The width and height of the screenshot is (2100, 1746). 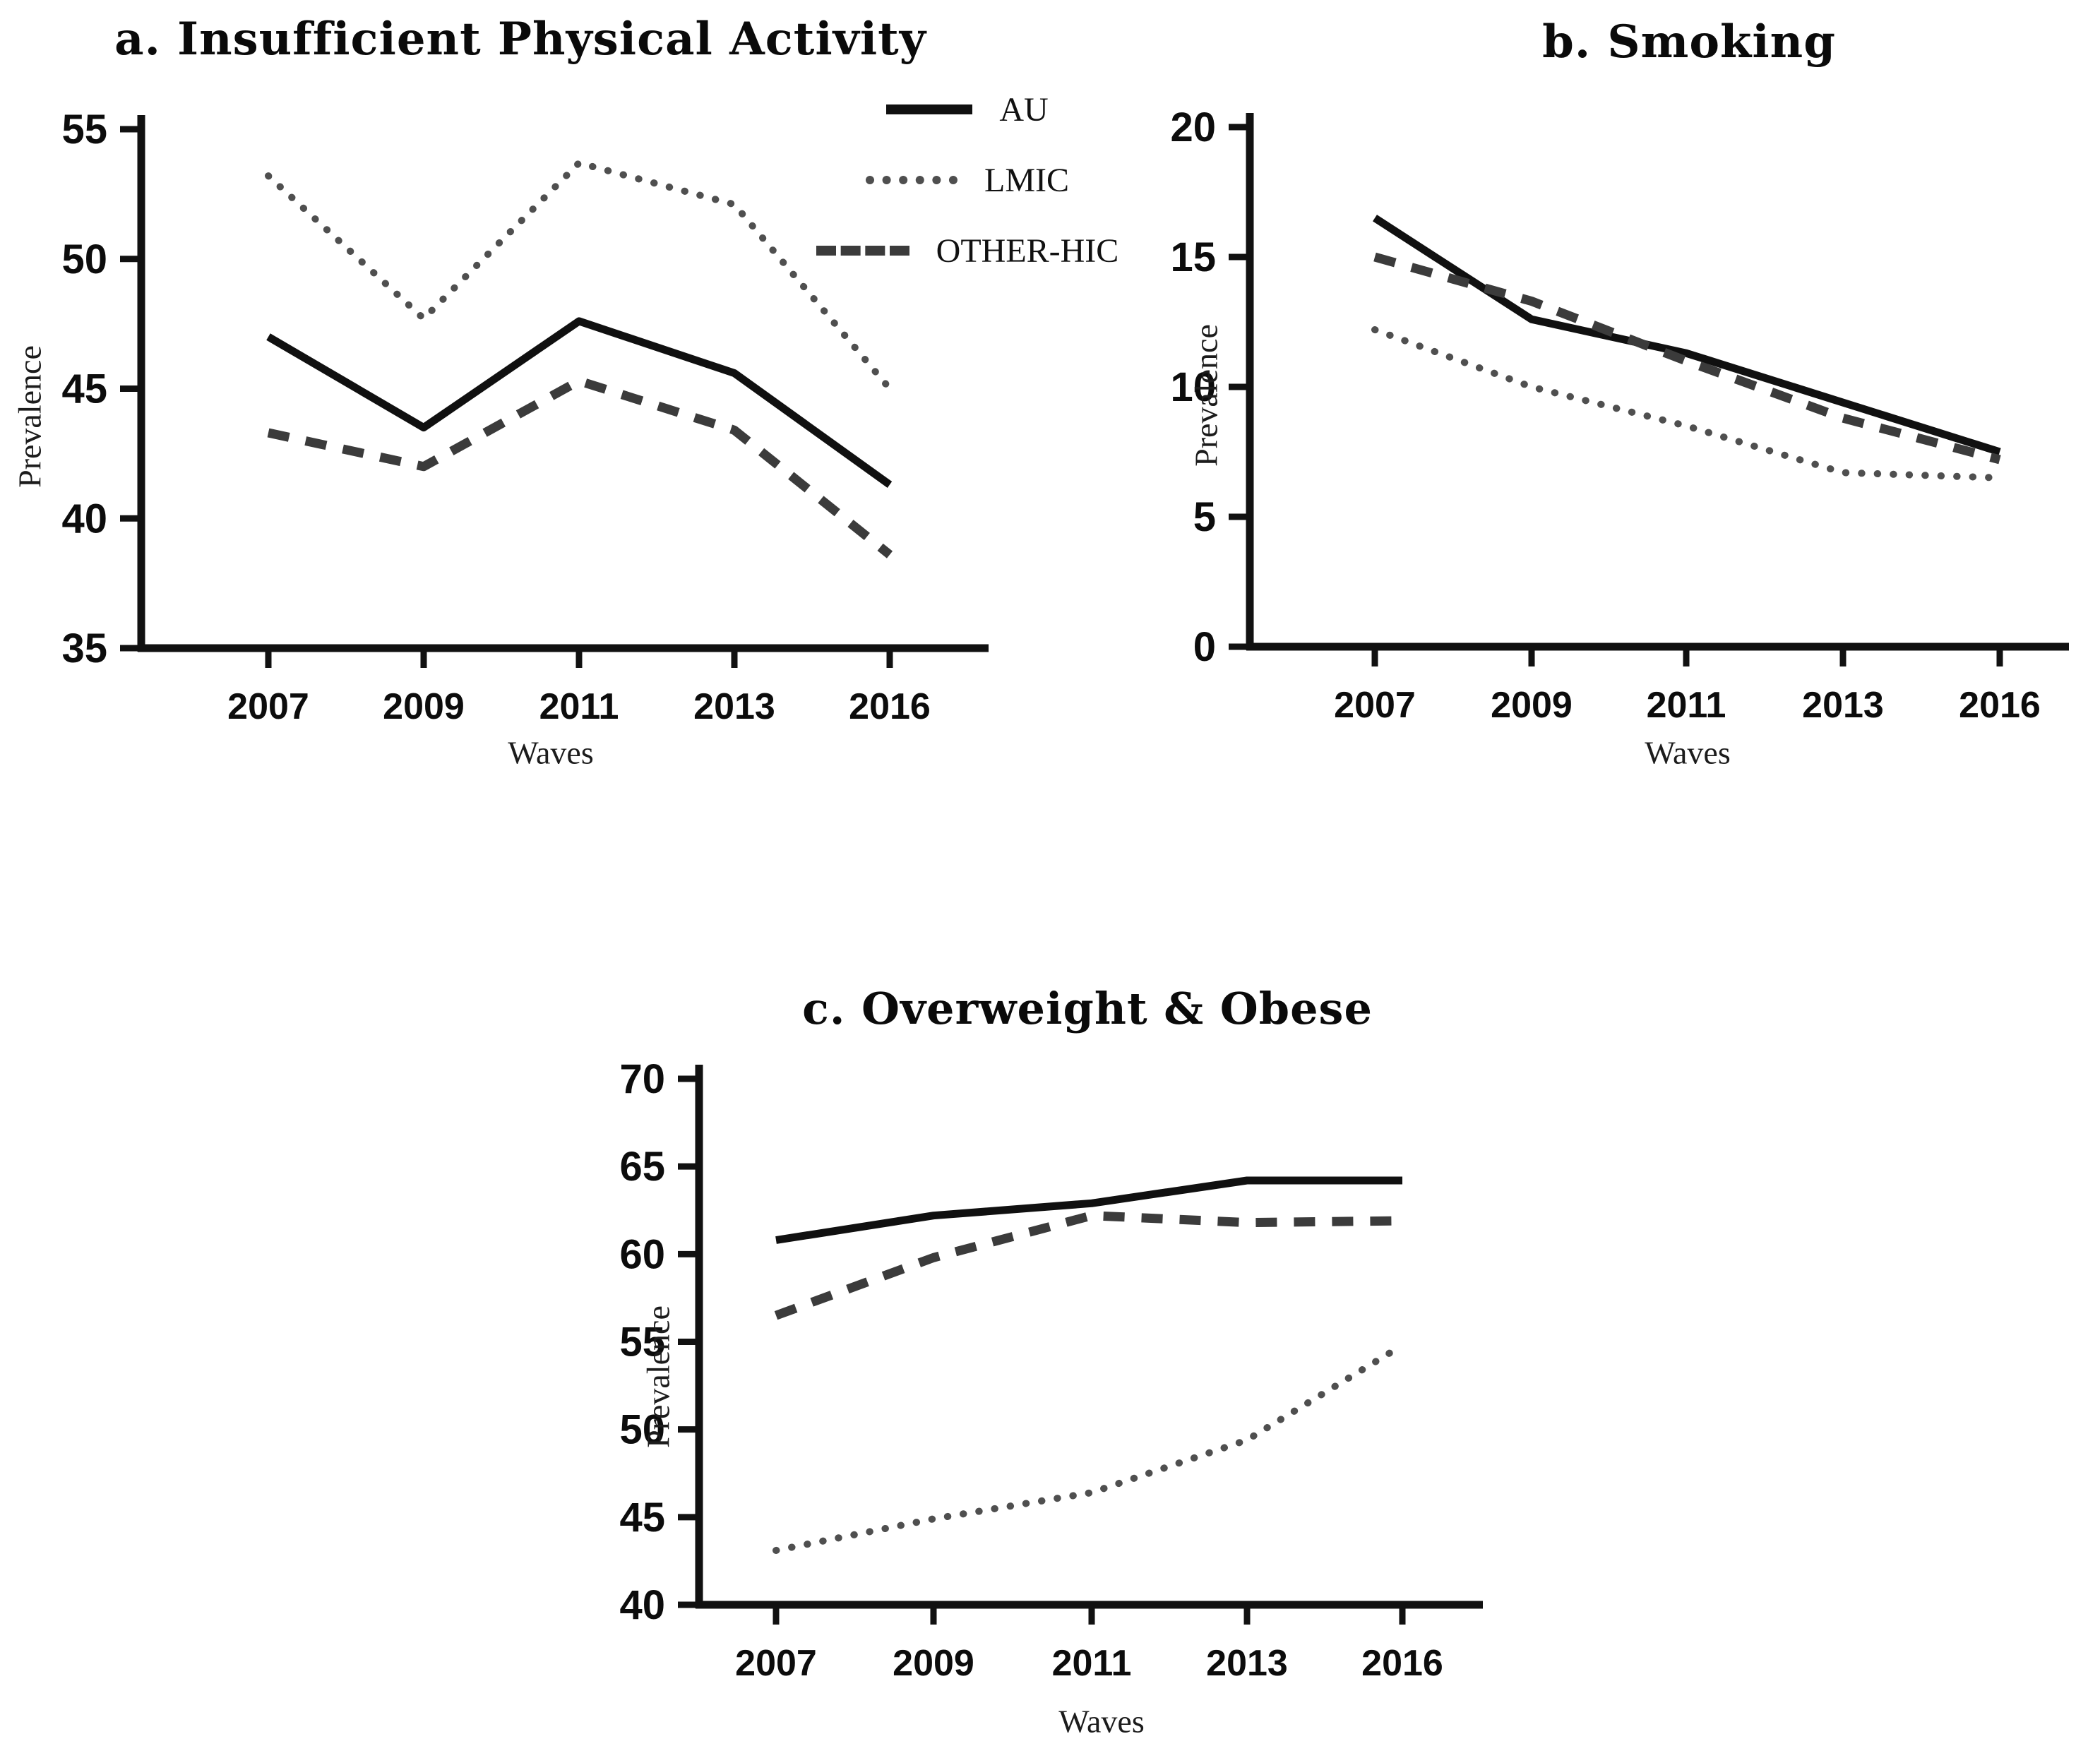 What do you see at coordinates (911, 180) in the screenshot?
I see `dotted-line-swatch-icon` at bounding box center [911, 180].